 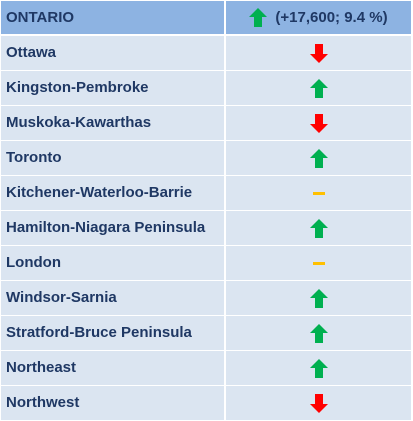 I want to click on table-row: Northeast, so click(x=206, y=368).